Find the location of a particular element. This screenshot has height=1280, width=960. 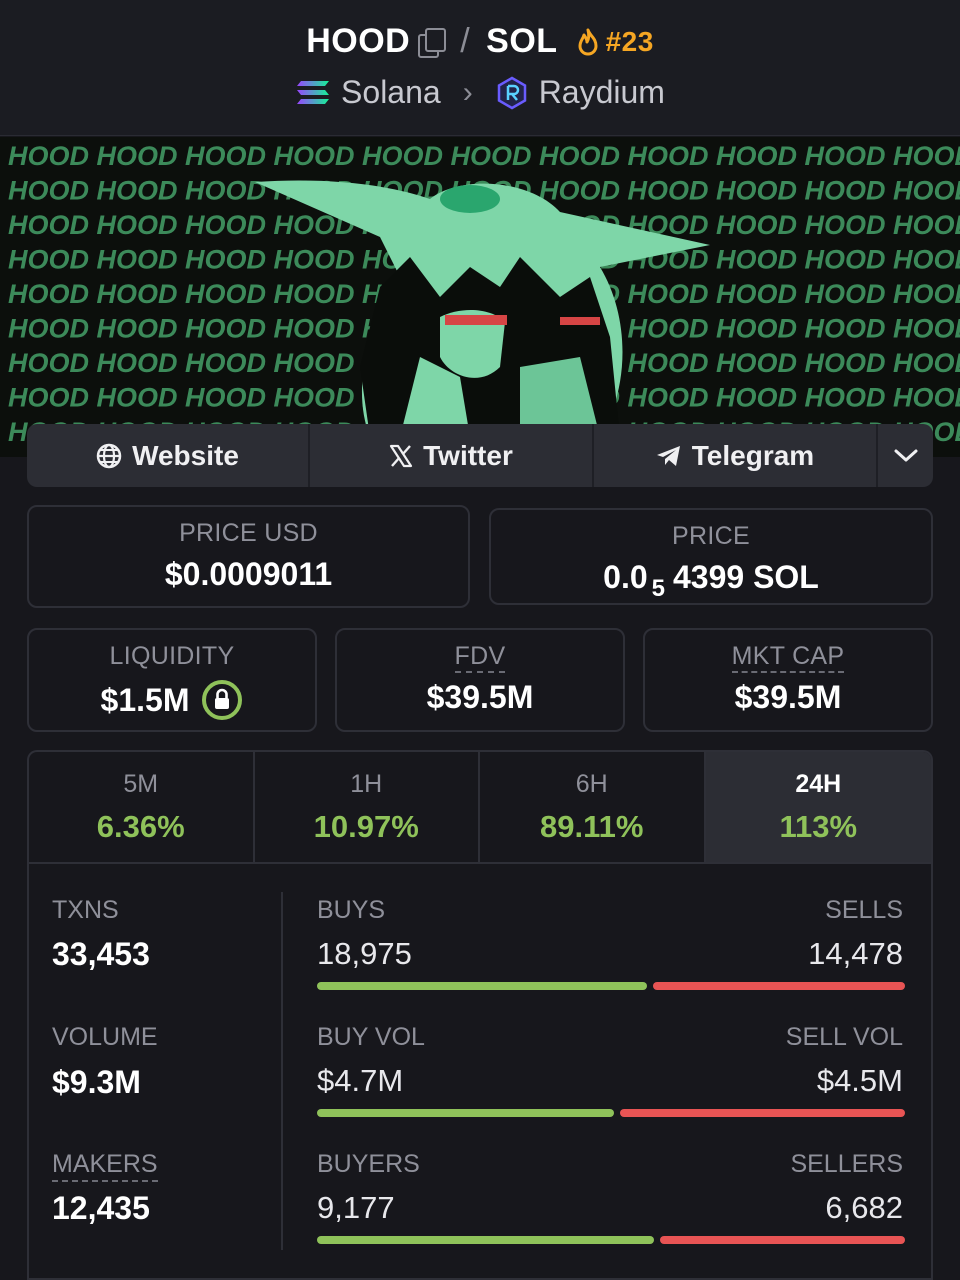

makers-value: 12,435 is located at coordinates (101, 1208).